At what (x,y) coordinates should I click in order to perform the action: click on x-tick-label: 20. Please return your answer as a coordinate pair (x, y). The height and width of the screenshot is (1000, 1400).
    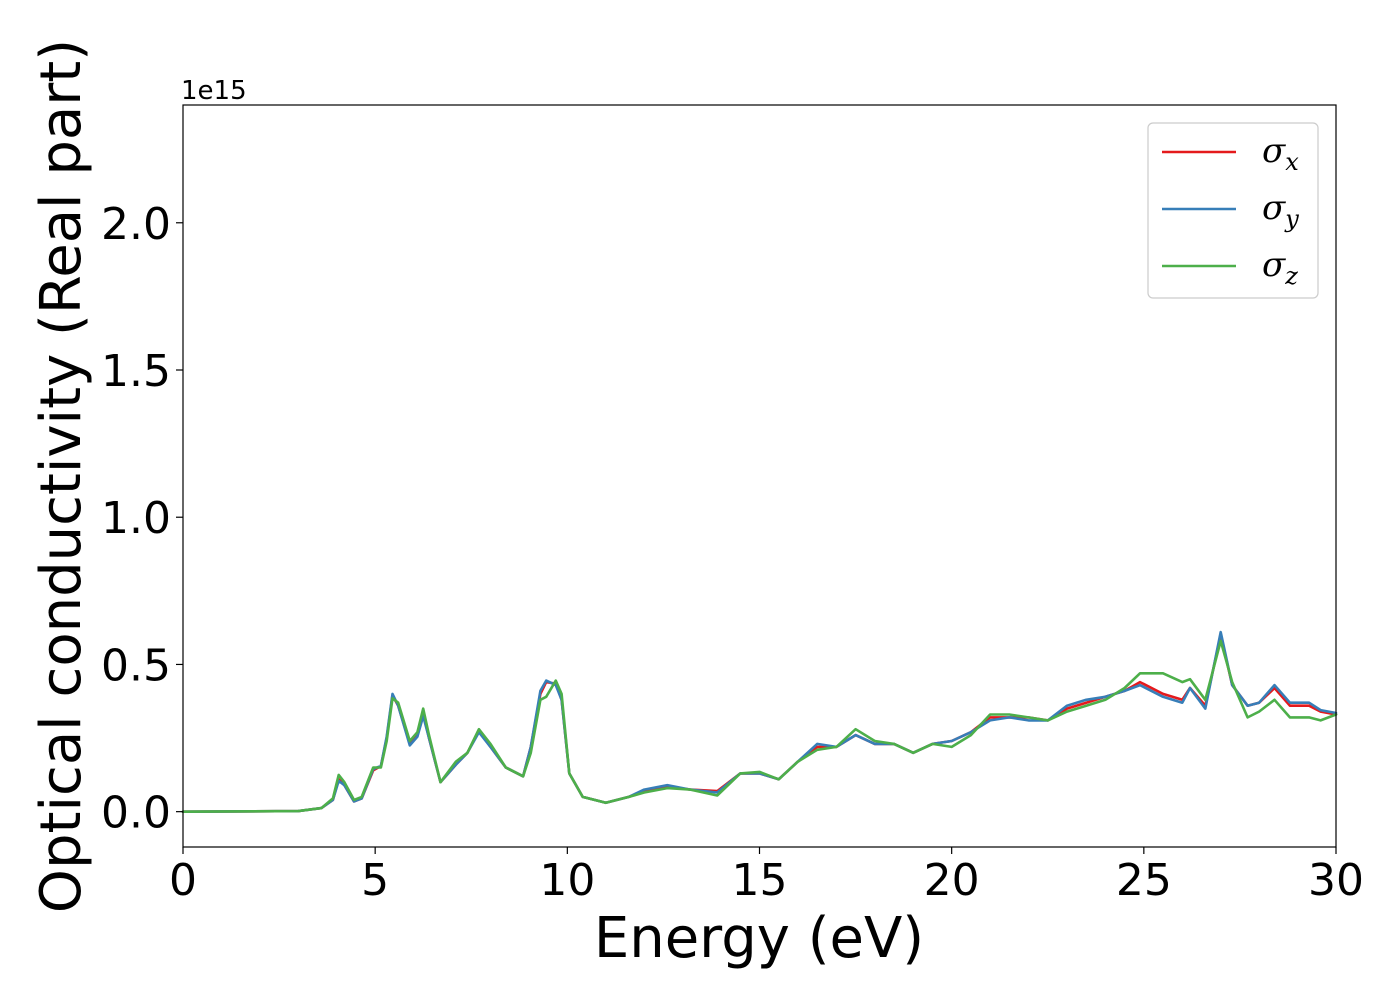
    Looking at the image, I should click on (952, 880).